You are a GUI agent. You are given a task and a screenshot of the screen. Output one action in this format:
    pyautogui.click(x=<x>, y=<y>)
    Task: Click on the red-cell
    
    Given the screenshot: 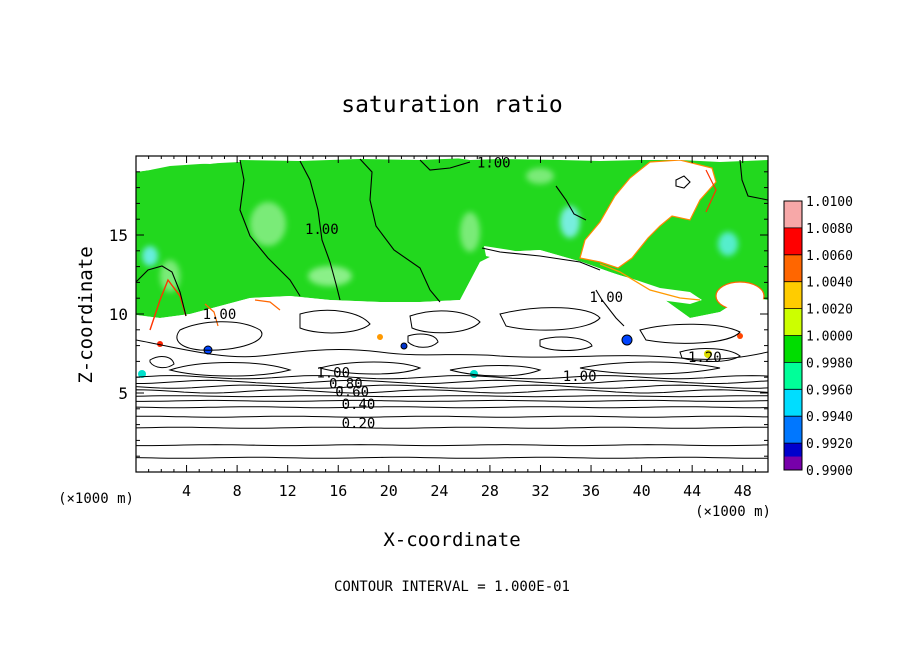 What is the action you would take?
    pyautogui.click(x=740, y=336)
    